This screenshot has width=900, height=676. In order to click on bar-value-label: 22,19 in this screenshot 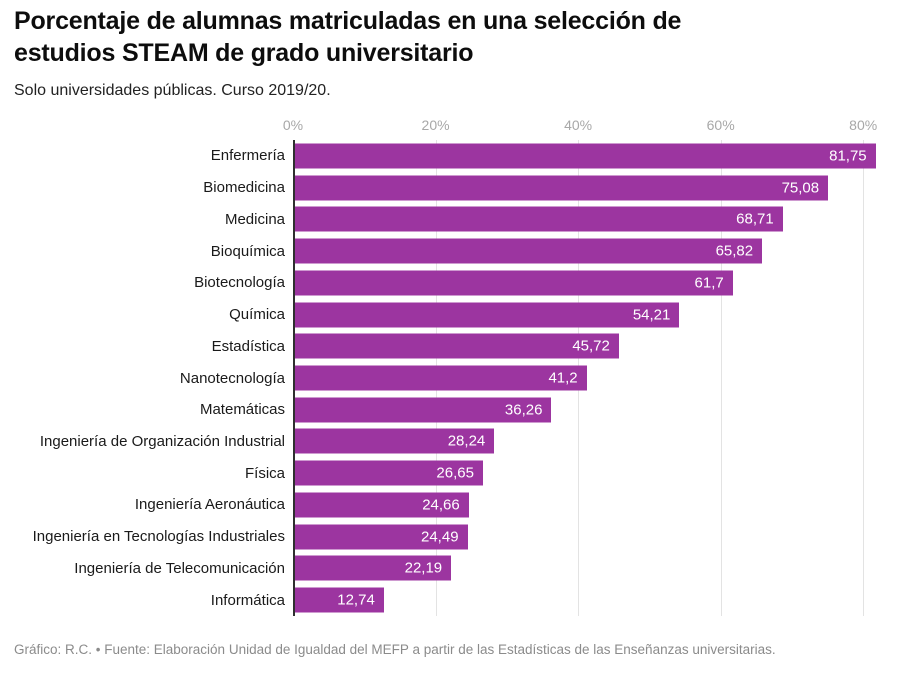, I will do `click(423, 568)`.